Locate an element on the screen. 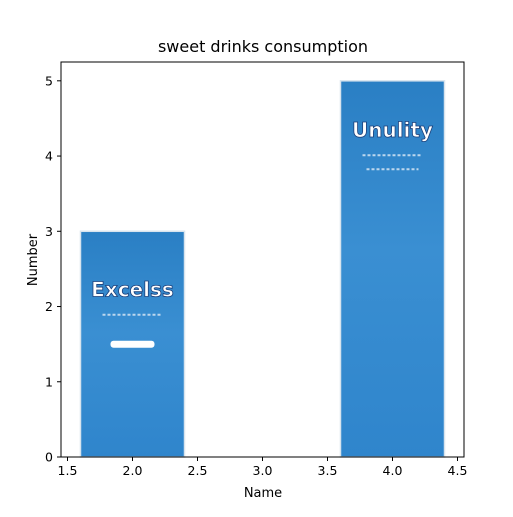 This screenshot has width=513, height=517. x-tick-label: 4.5 is located at coordinates (458, 470).